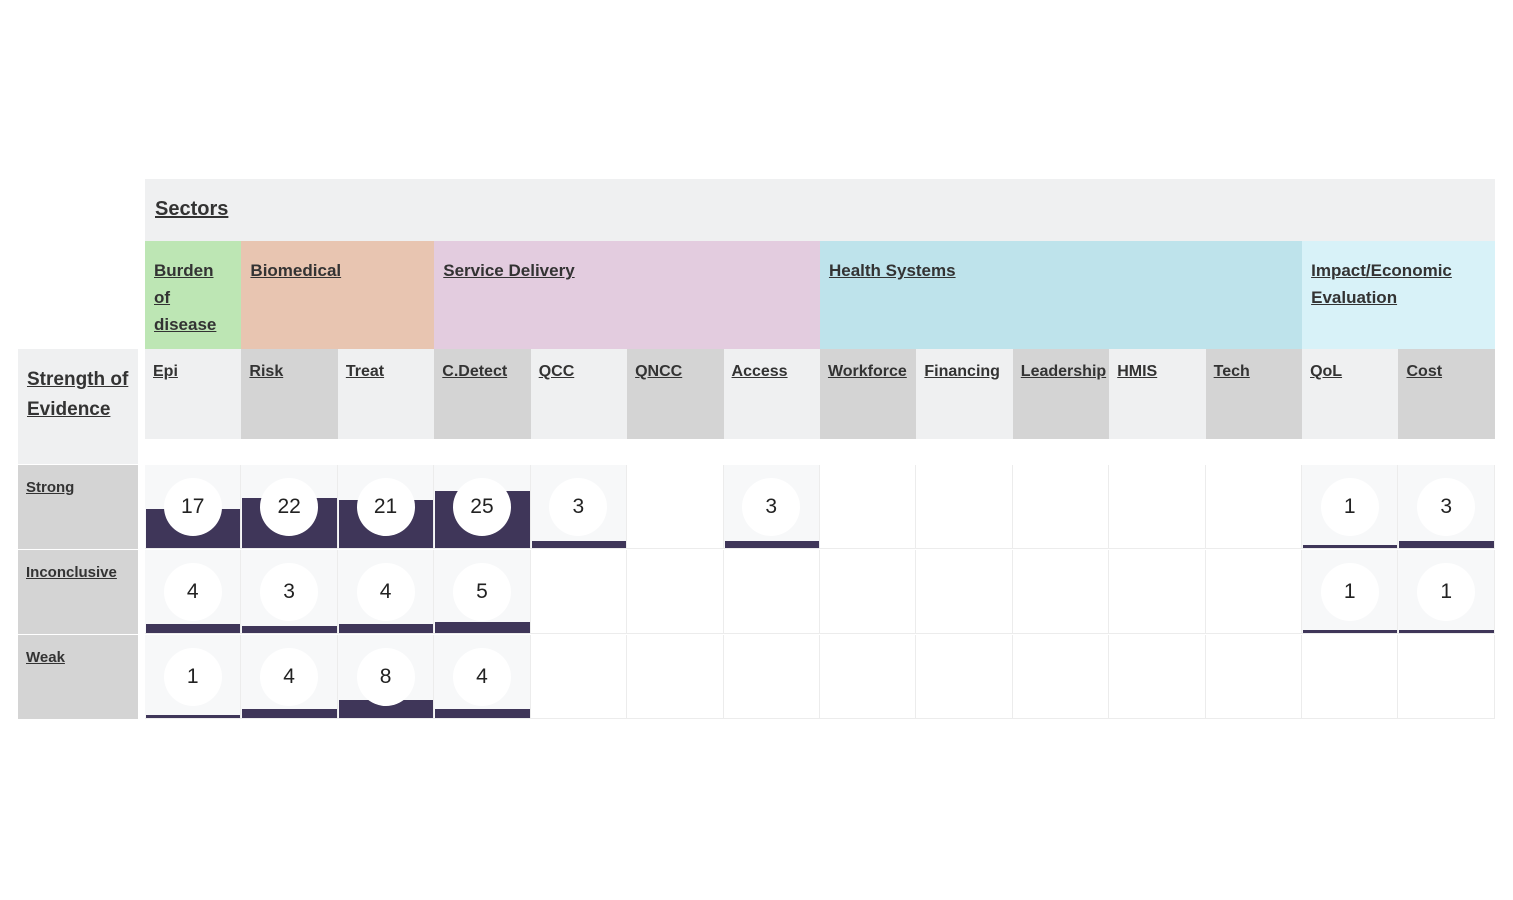  I want to click on strength-of-evidence-link: Strength of Evidence, so click(78, 394).